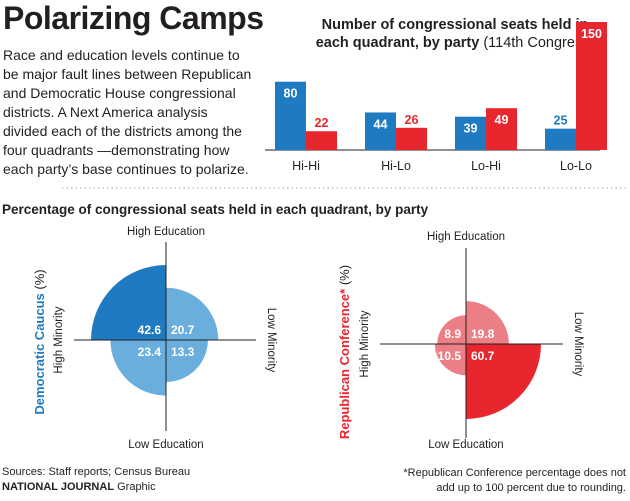 Image resolution: width=630 pixels, height=501 pixels. Describe the element at coordinates (452, 334) in the screenshot. I see `rep-value-high-ed-high-min: 8.9` at that location.